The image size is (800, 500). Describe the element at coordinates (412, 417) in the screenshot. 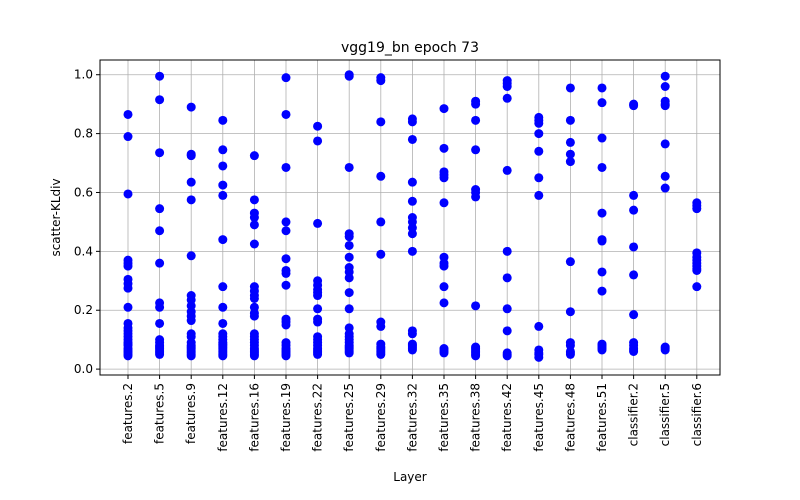

I see `x-tick-label: features.32` at that location.